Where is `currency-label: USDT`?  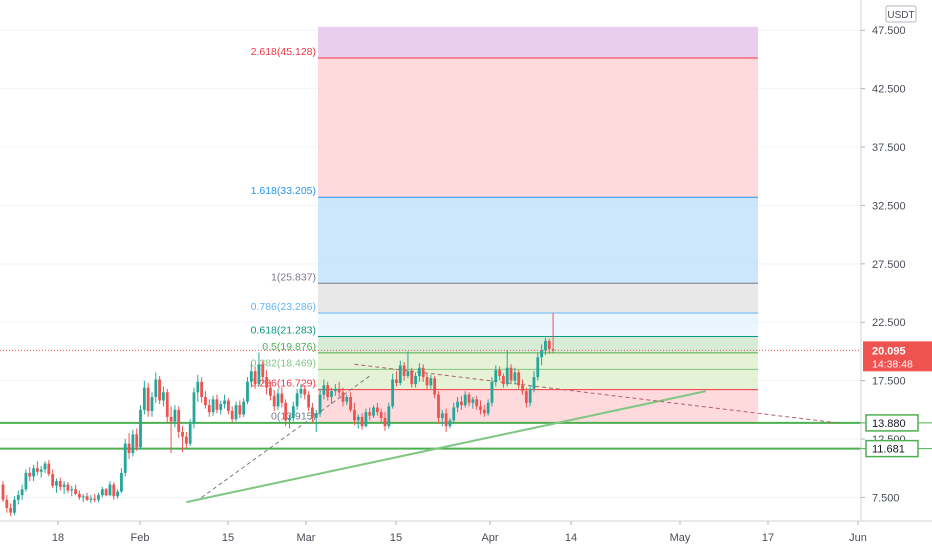 currency-label: USDT is located at coordinates (900, 15).